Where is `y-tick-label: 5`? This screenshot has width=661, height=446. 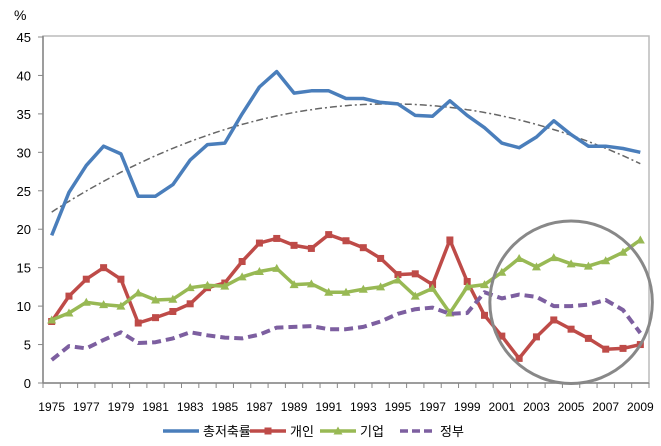 y-tick-label: 5 is located at coordinates (27, 345).